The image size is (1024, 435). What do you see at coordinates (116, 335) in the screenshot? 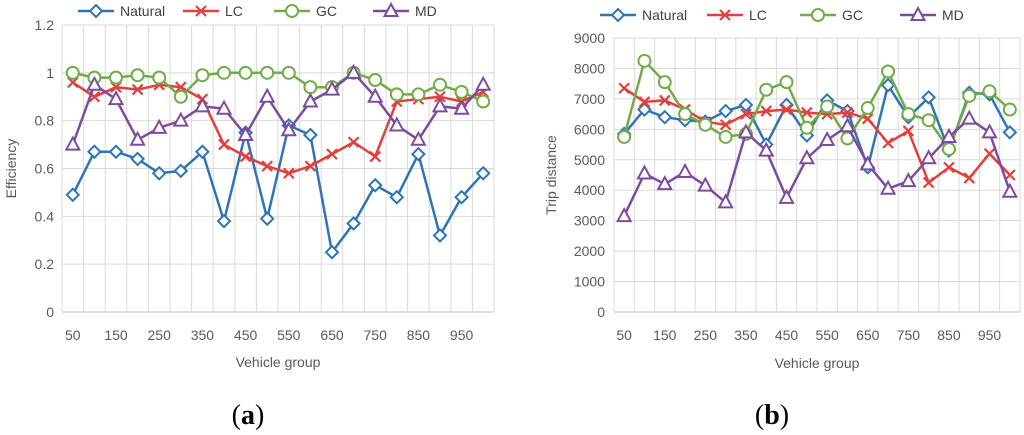
I see `x-tick-label: 150` at bounding box center [116, 335].